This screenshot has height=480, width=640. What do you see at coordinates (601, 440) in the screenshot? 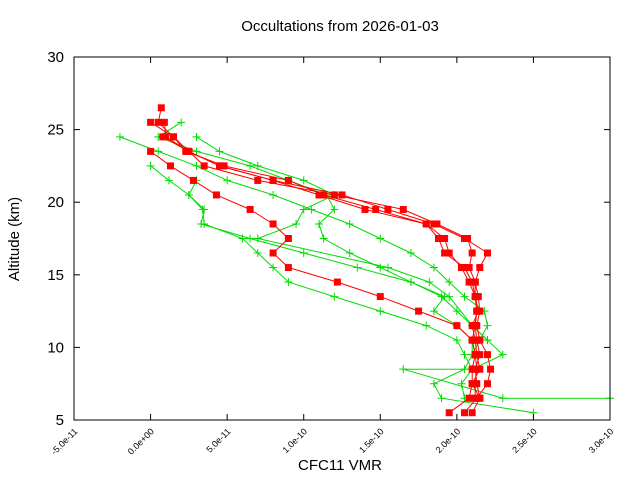
I see `x-tick-label: 3.0e-10` at bounding box center [601, 440].